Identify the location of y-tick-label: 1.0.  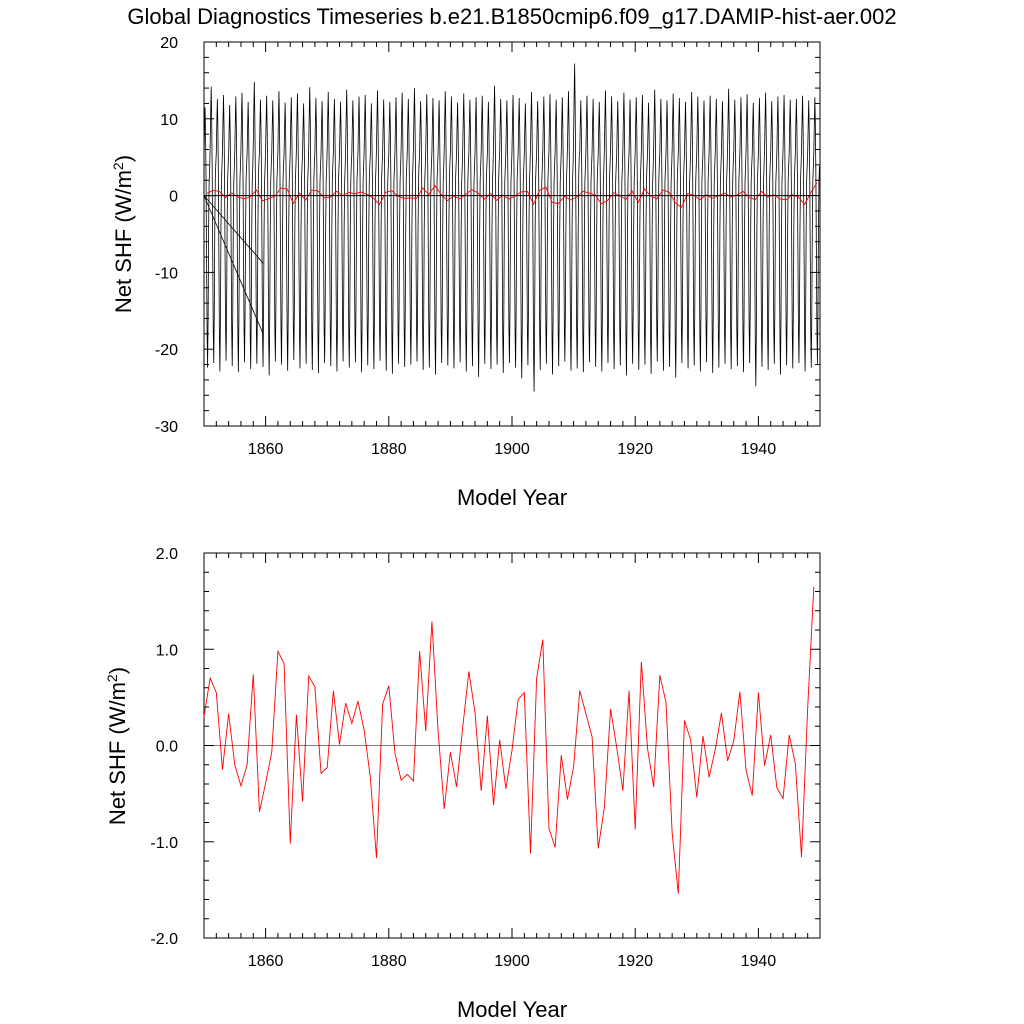
(167, 650).